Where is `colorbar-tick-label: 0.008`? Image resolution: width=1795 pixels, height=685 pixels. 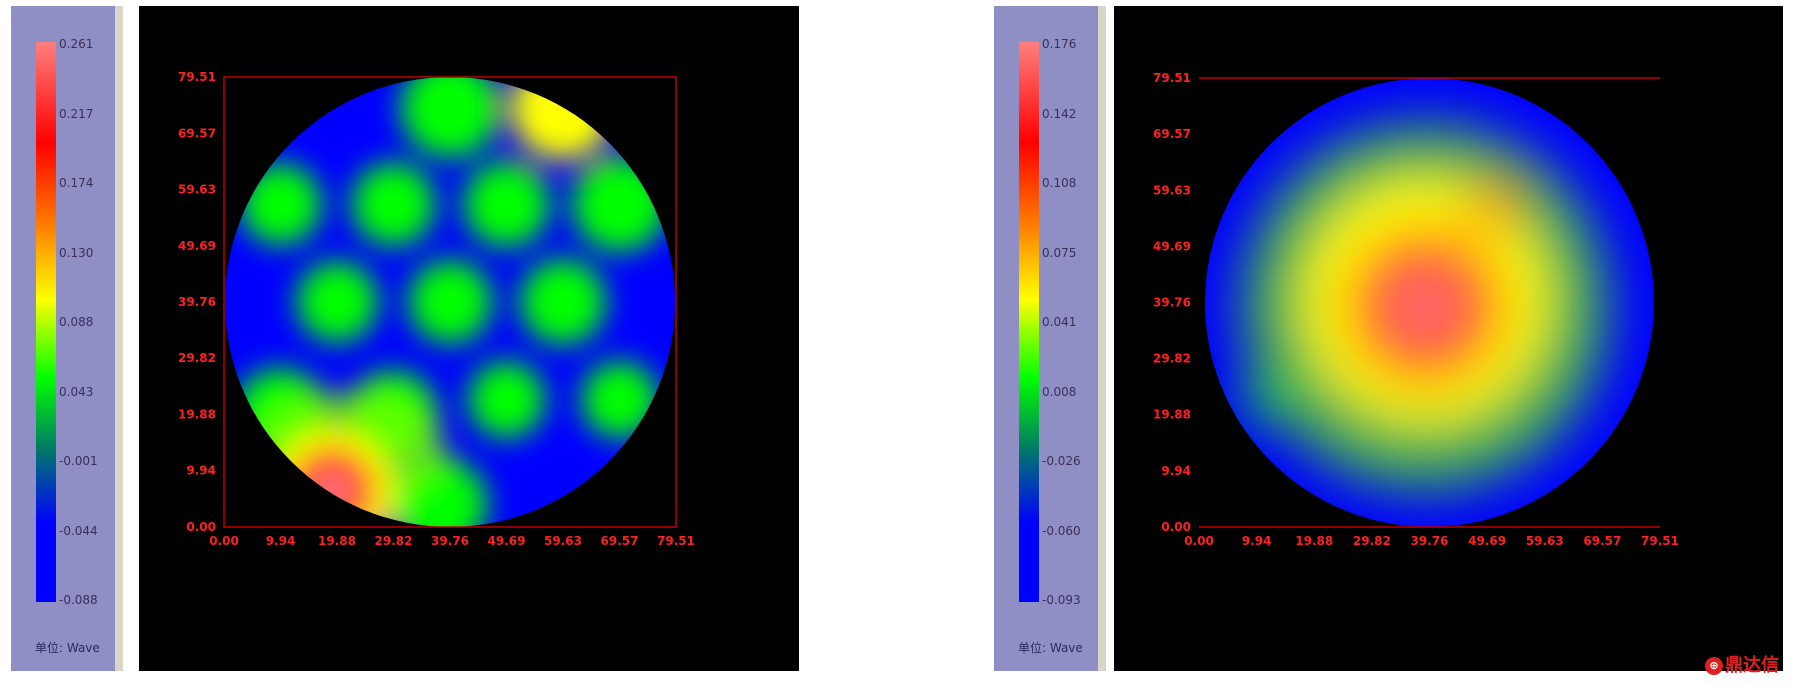 colorbar-tick-label: 0.008 is located at coordinates (1059, 391).